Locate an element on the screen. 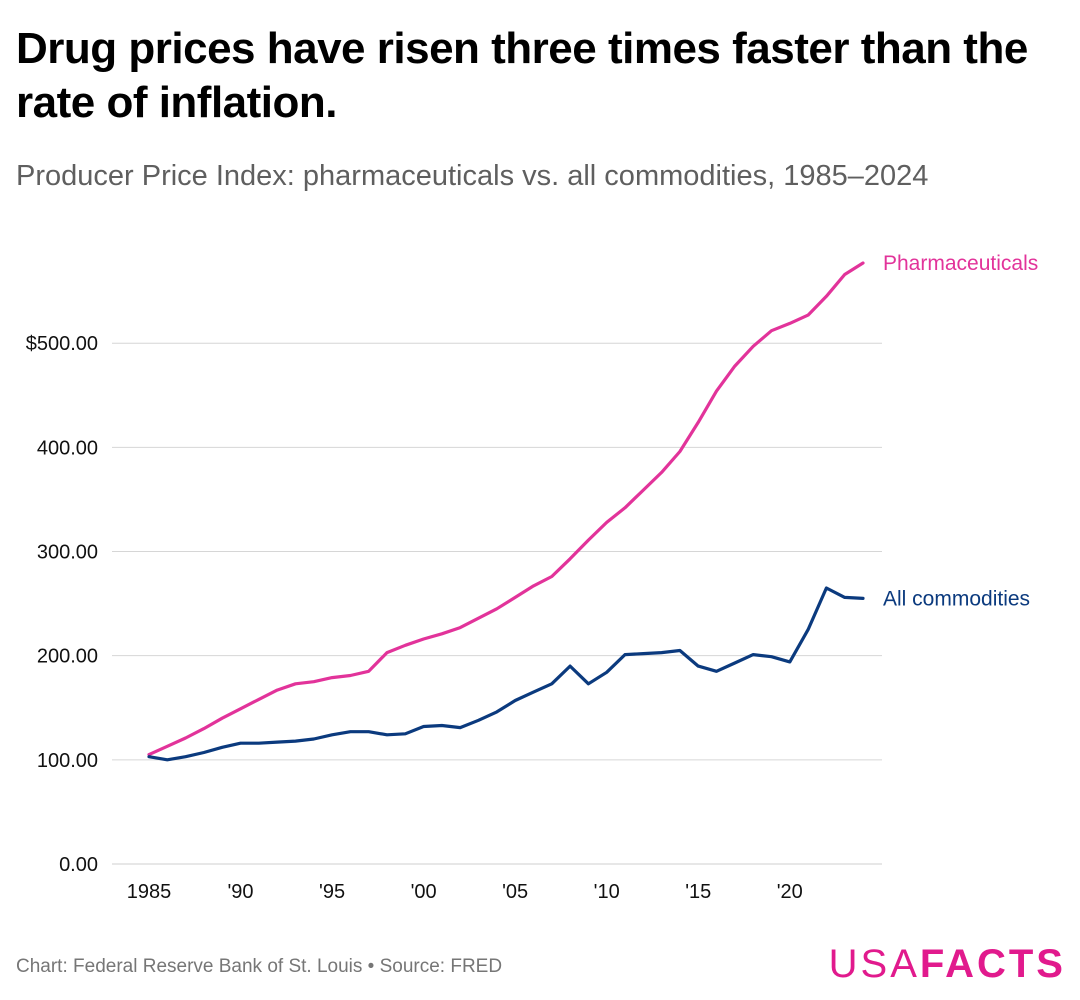  y-tick-label: 300.00 is located at coordinates (67, 553).